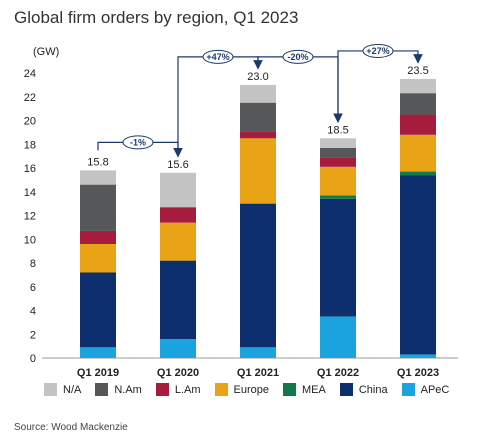 This screenshot has height=444, width=488. Describe the element at coordinates (128, 389) in the screenshot. I see `legend-label: N.Am` at that location.